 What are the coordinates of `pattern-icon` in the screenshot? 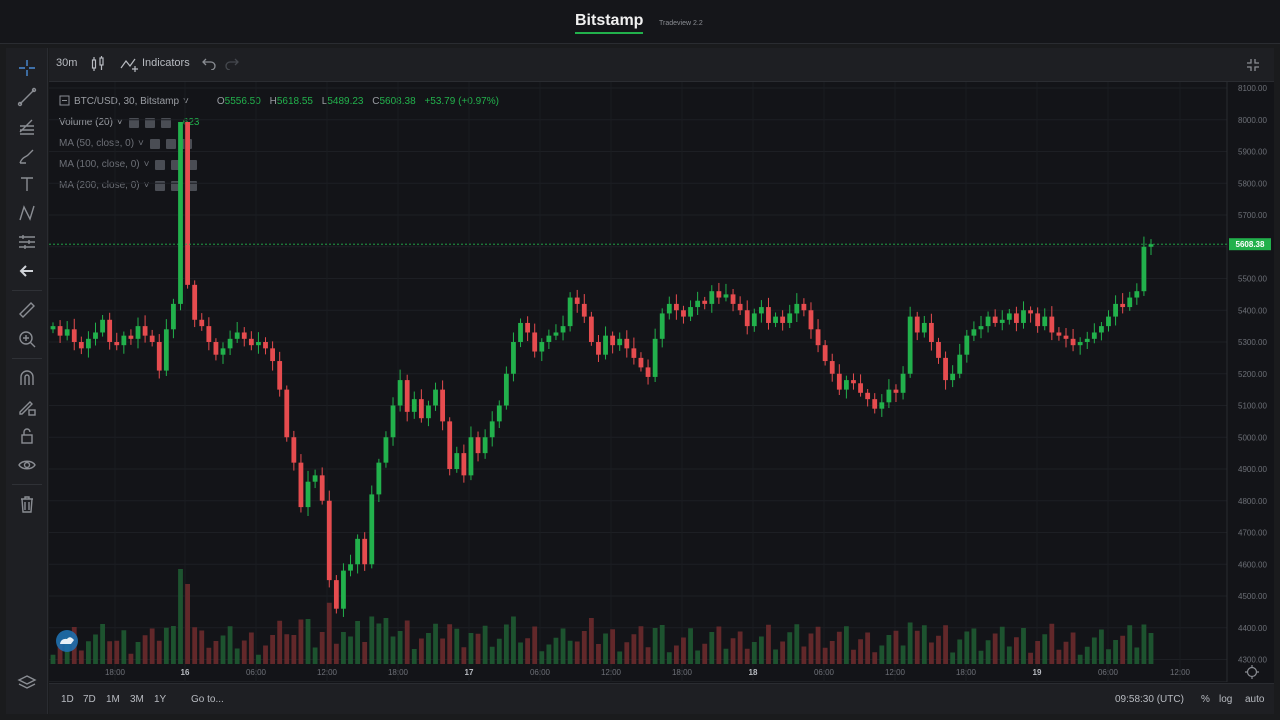 It's located at (27, 213).